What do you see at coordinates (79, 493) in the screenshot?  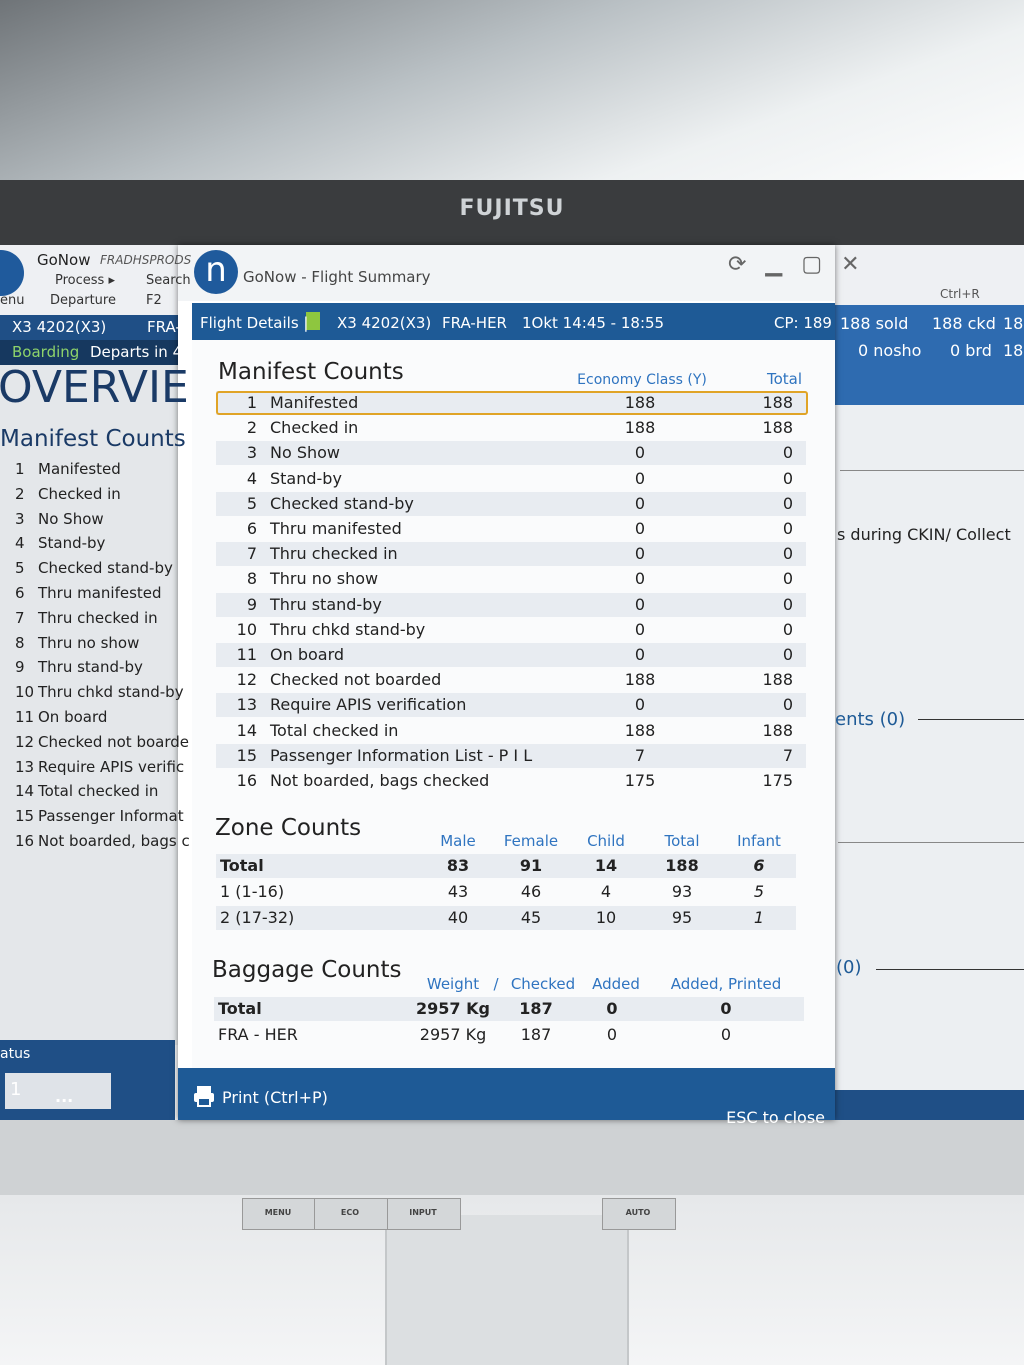 I see `row-label: Checked in` at bounding box center [79, 493].